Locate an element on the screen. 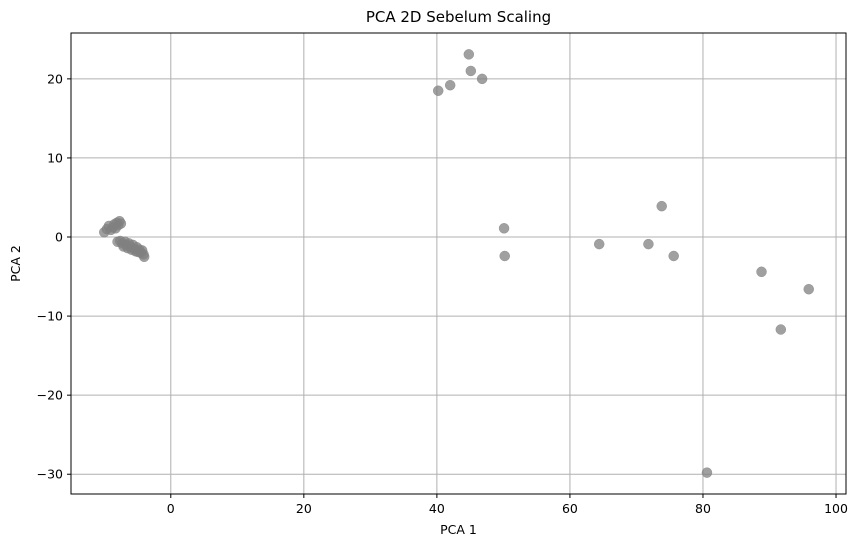 This screenshot has width=858, height=547. y-tick-label: 10 is located at coordinates (55, 157).